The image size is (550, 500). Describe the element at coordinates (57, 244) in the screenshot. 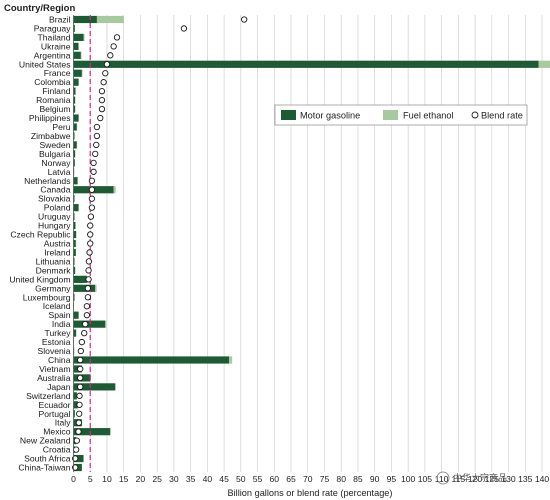

I see `country-label: Austria` at that location.